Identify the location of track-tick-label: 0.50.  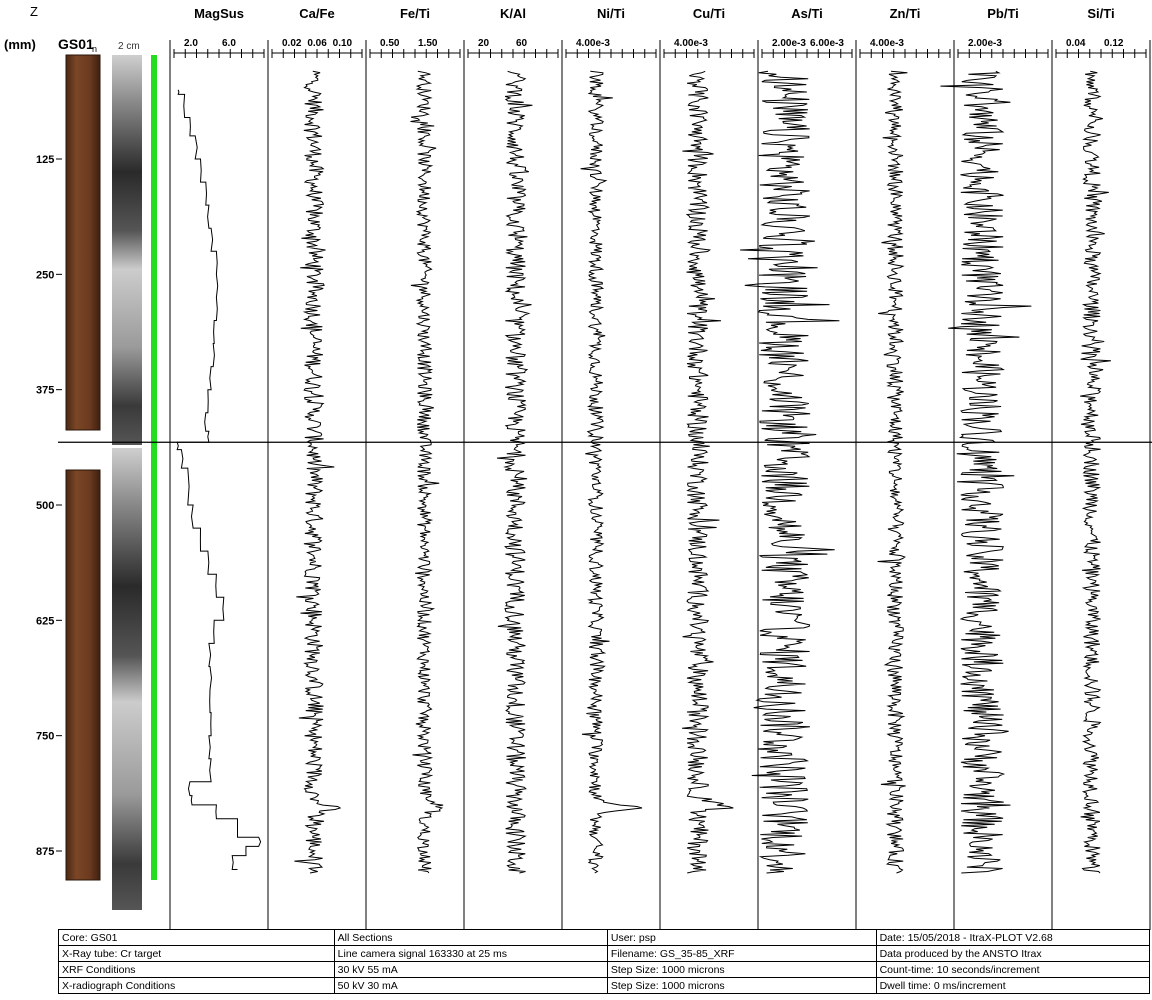
(390, 43).